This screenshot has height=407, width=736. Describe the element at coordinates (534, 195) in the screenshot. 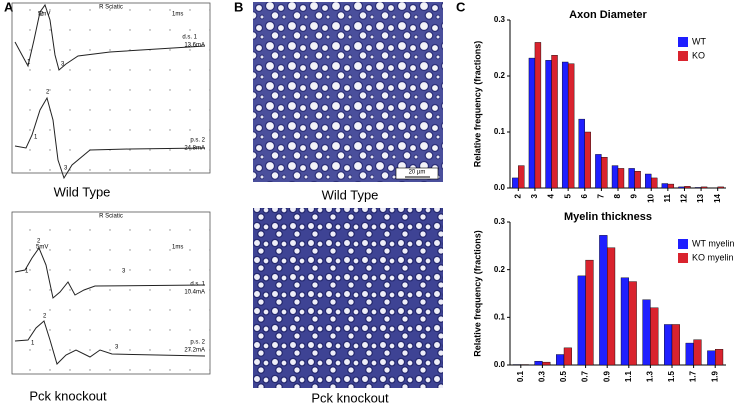

I see `x-tick-label: 3` at that location.